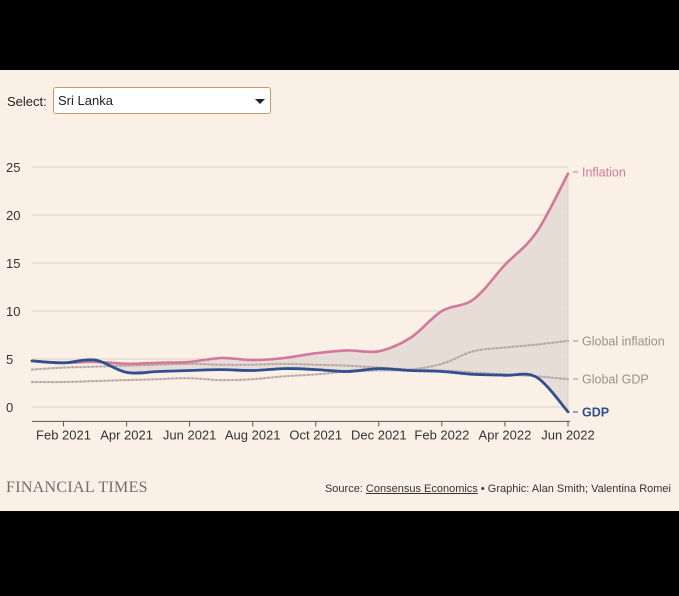  What do you see at coordinates (315, 434) in the screenshot?
I see `x-tick-label: Oct 2021` at bounding box center [315, 434].